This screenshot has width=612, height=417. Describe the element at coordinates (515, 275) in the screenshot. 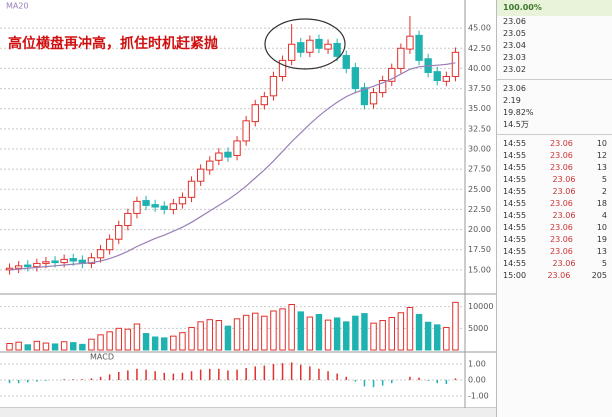

I see `trade-row-cell: 15:00` at that location.